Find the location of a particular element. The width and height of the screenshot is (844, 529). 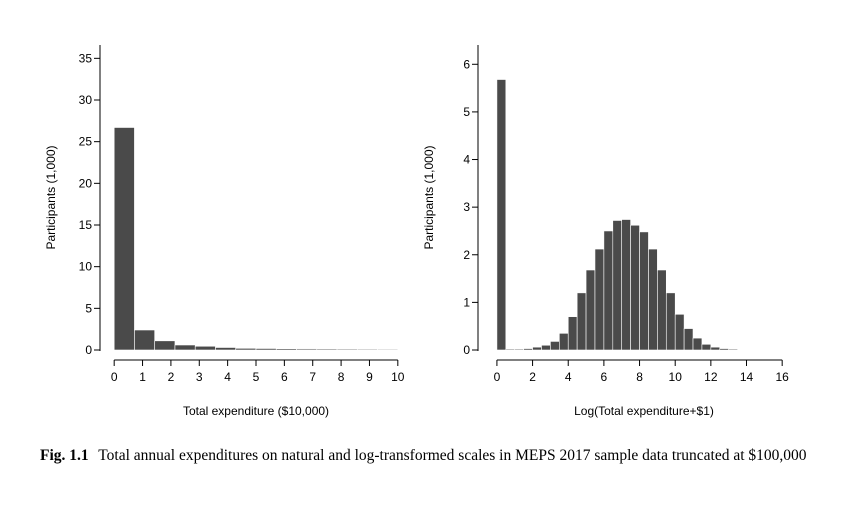

y-tick-label: 25 is located at coordinates (86, 142).